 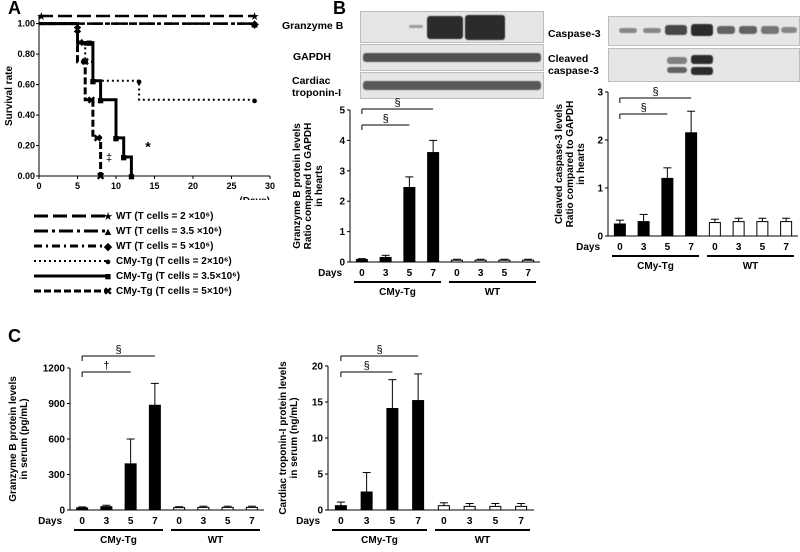 I want to click on legend-label: CMy-Tg (T cells = 2×10⁶), so click(x=174, y=261).